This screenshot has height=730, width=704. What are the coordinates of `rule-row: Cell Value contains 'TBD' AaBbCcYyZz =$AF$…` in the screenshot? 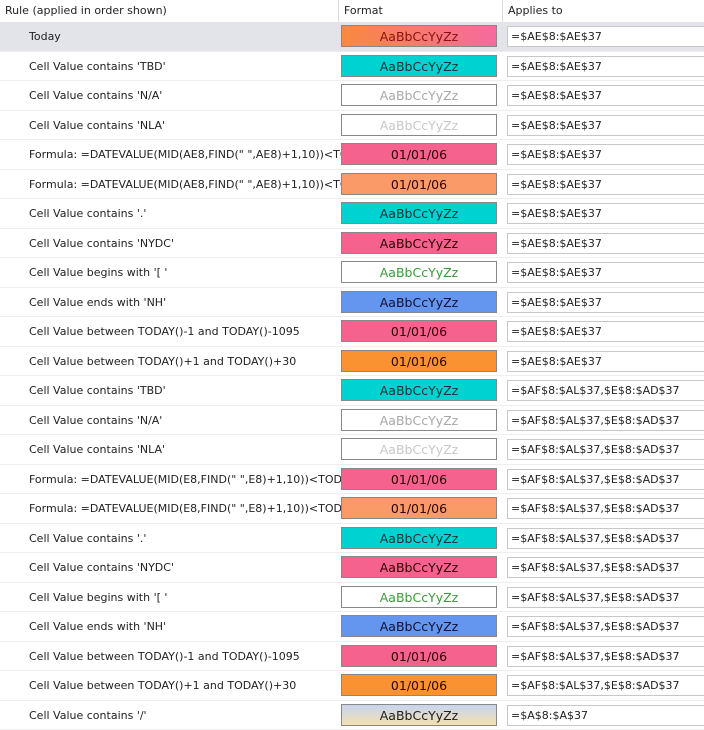 It's located at (352, 391).